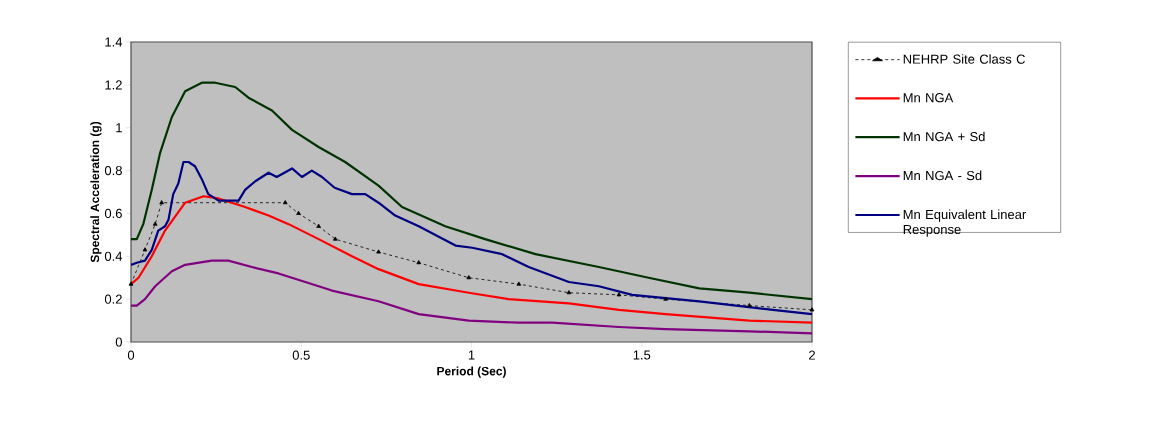 This screenshot has height=427, width=1173. I want to click on x-tick-label: 0, so click(131, 355).